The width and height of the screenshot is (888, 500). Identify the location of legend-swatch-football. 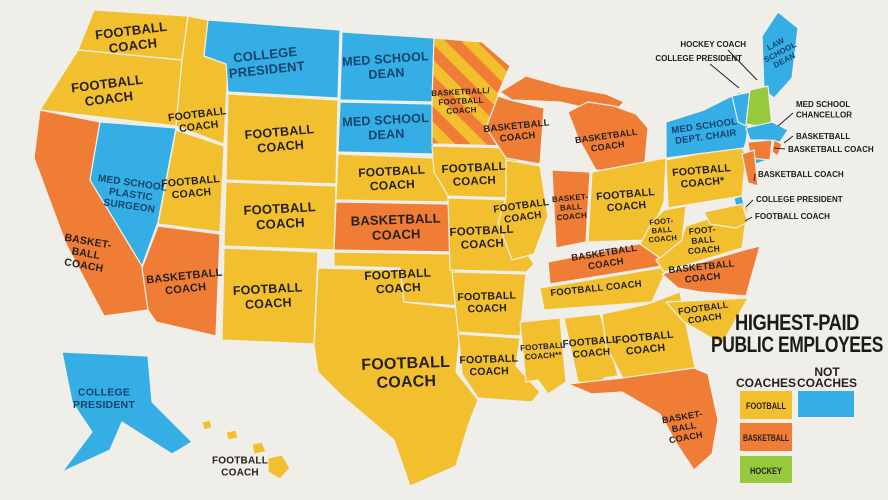
(766, 405).